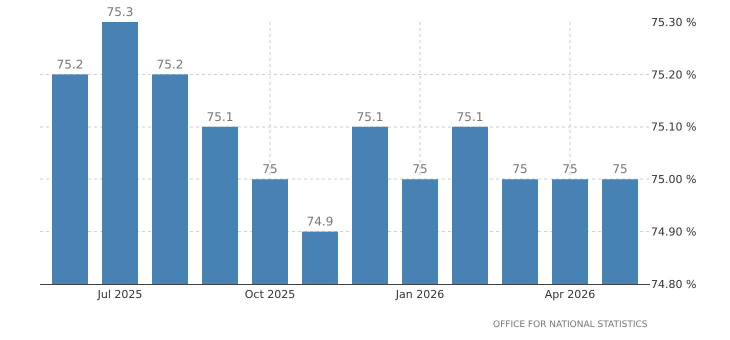  Describe the element at coordinates (673, 179) in the screenshot. I see `y-tick-label: 75.00 %` at that location.